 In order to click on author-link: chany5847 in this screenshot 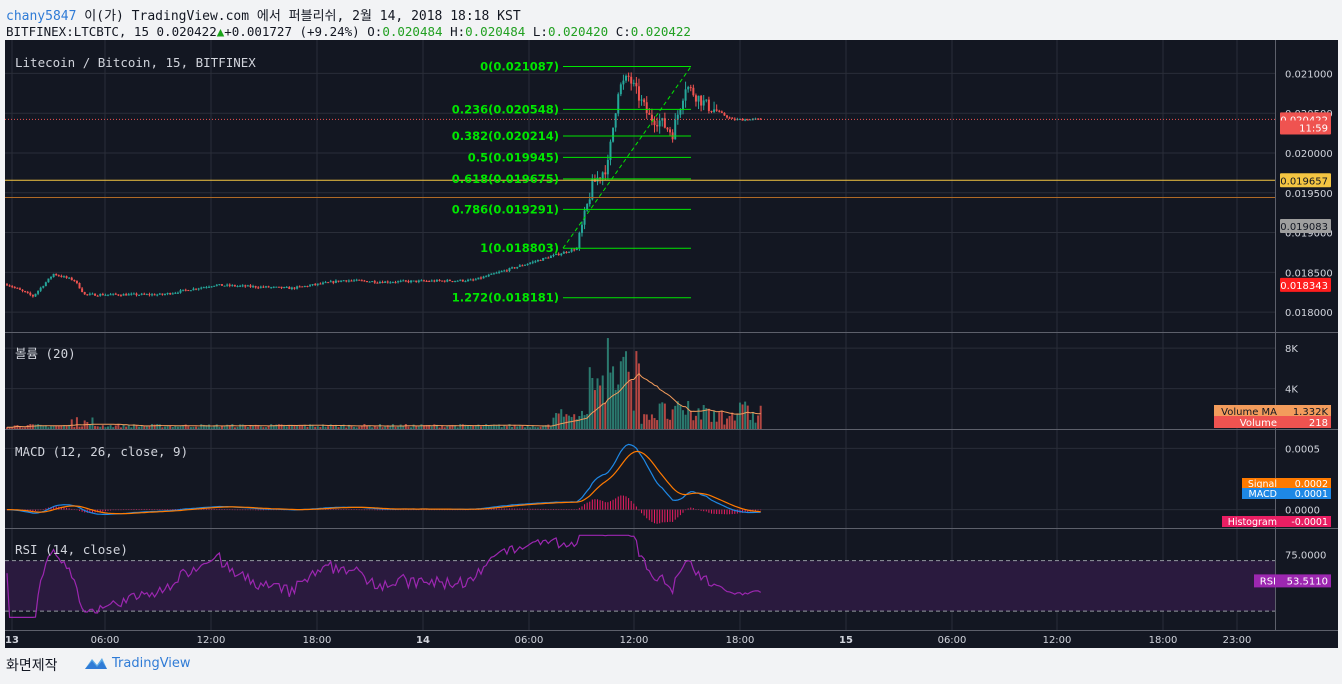, I will do `click(41, 16)`.